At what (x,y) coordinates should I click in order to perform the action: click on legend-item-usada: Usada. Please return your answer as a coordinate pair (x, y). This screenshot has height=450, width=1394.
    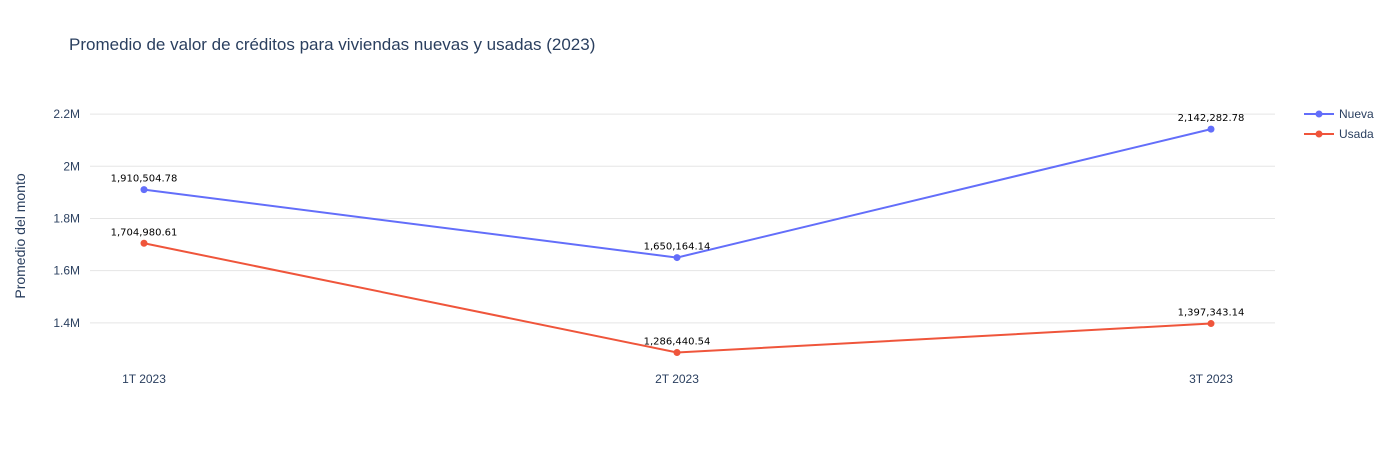
    Looking at the image, I should click on (1339, 134).